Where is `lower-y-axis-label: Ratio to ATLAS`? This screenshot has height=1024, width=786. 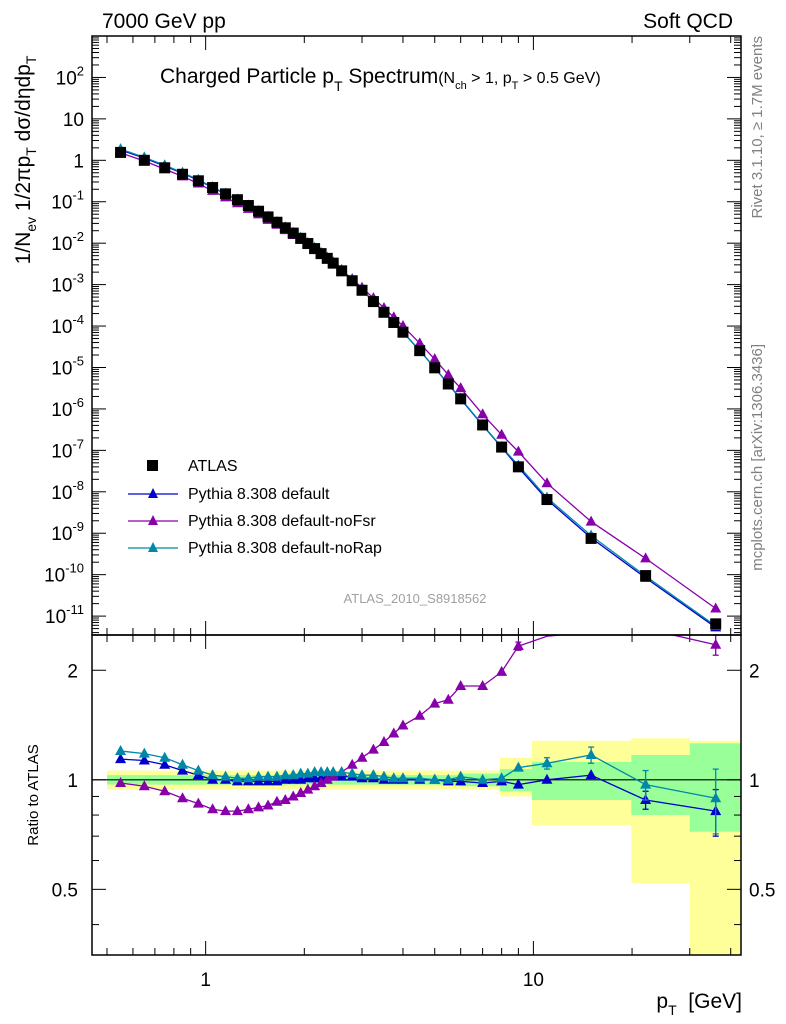 lower-y-axis-label: Ratio to ATLAS is located at coordinates (33, 794).